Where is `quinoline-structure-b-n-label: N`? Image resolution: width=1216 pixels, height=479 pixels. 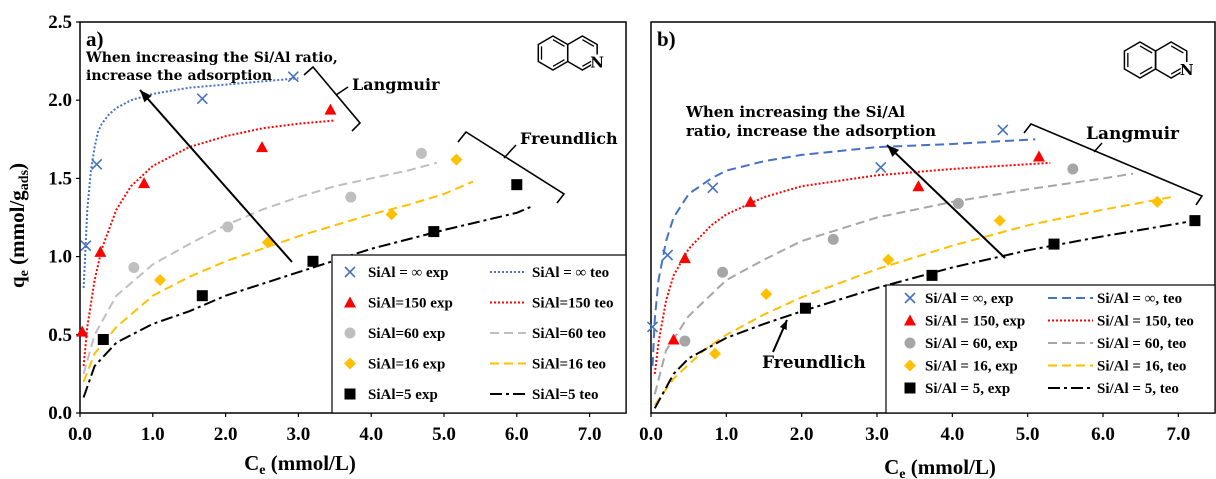
quinoline-structure-b-n-label: N is located at coordinates (1187, 70).